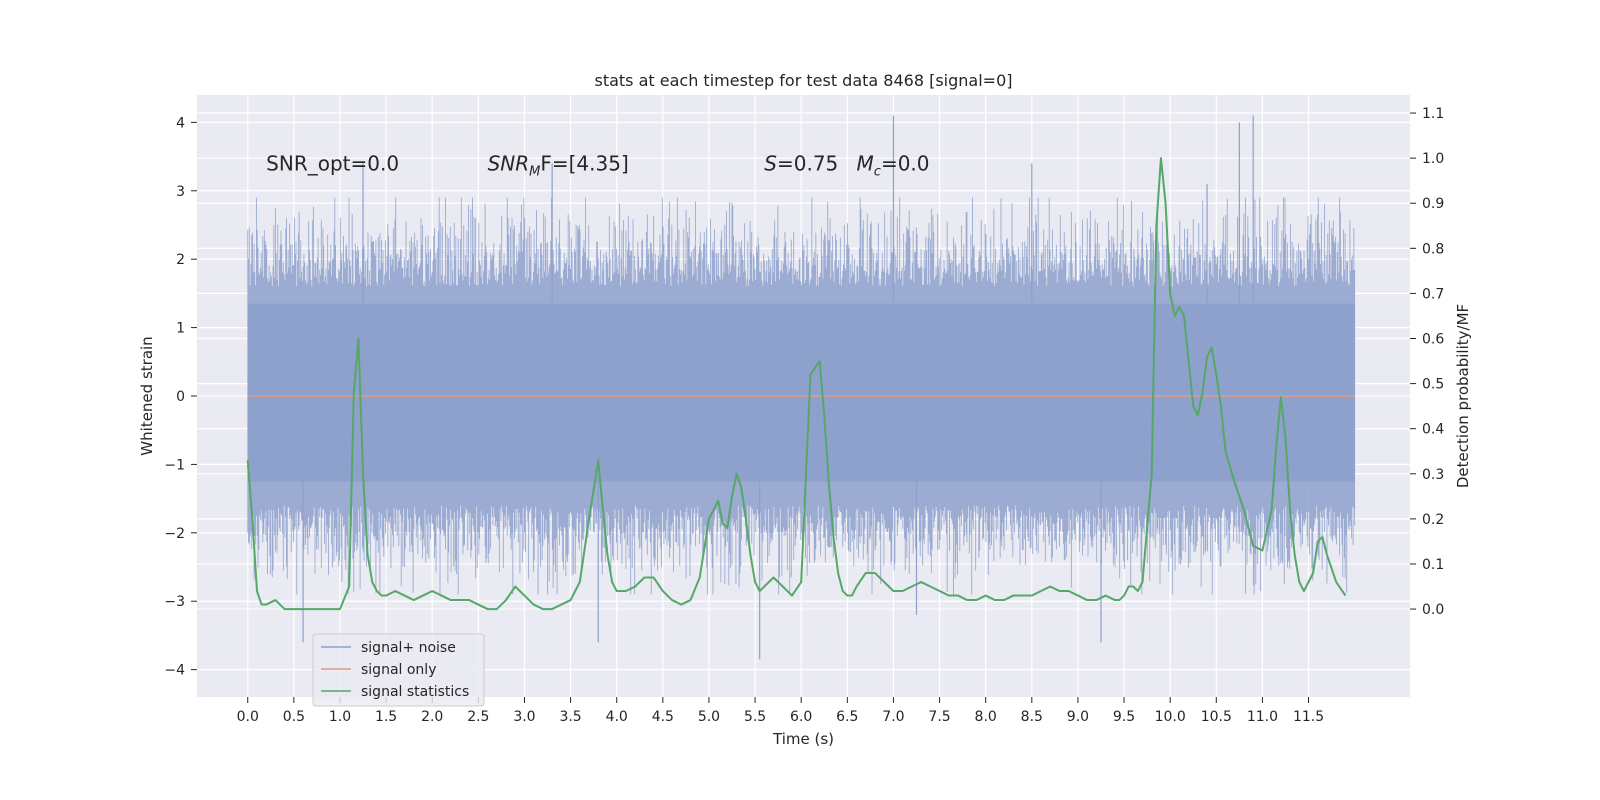 The image size is (1600, 800). Describe the element at coordinates (332, 163) in the screenshot. I see `annotation-snr-opt: SNR_opt=0.0` at that location.